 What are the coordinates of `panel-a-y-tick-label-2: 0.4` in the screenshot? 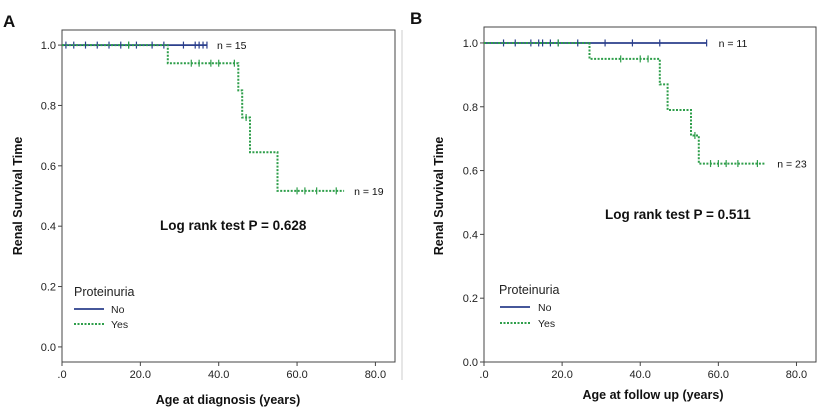 It's located at (48, 227).